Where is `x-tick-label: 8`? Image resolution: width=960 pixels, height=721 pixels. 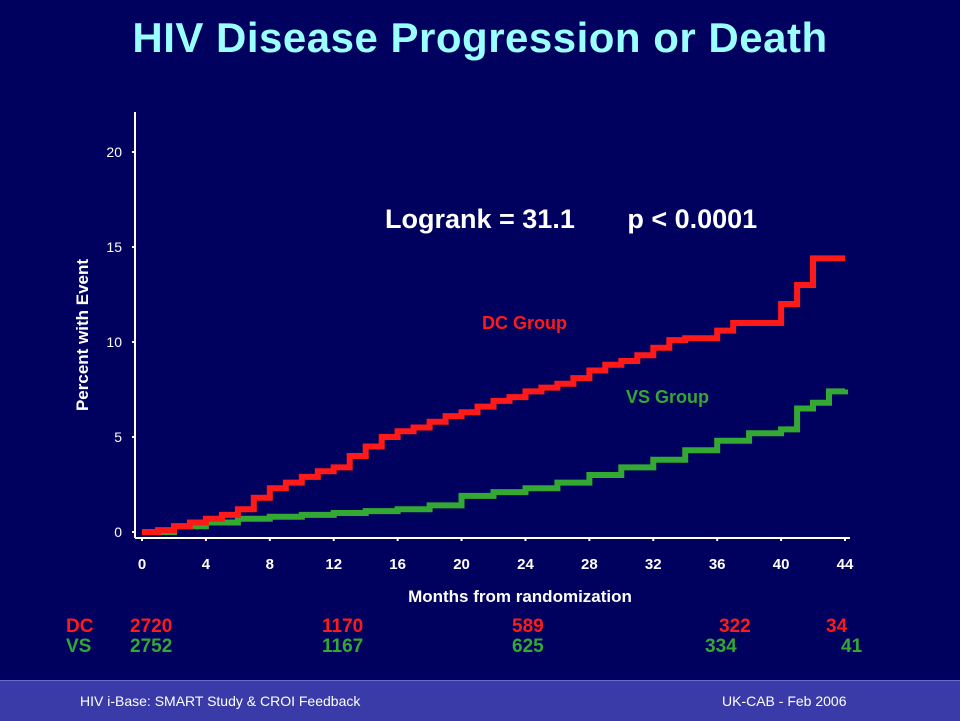 x-tick-label: 8 is located at coordinates (270, 564).